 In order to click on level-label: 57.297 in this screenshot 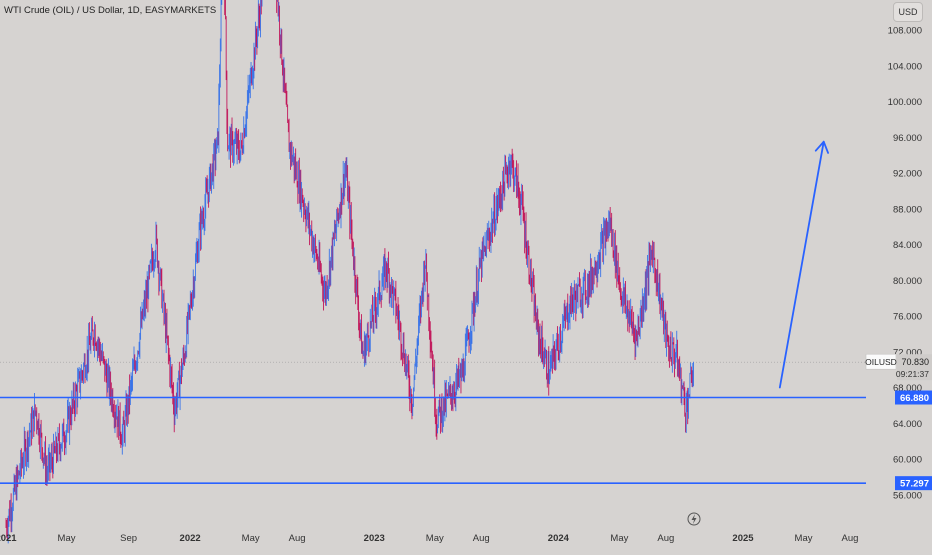, I will do `click(914, 484)`.